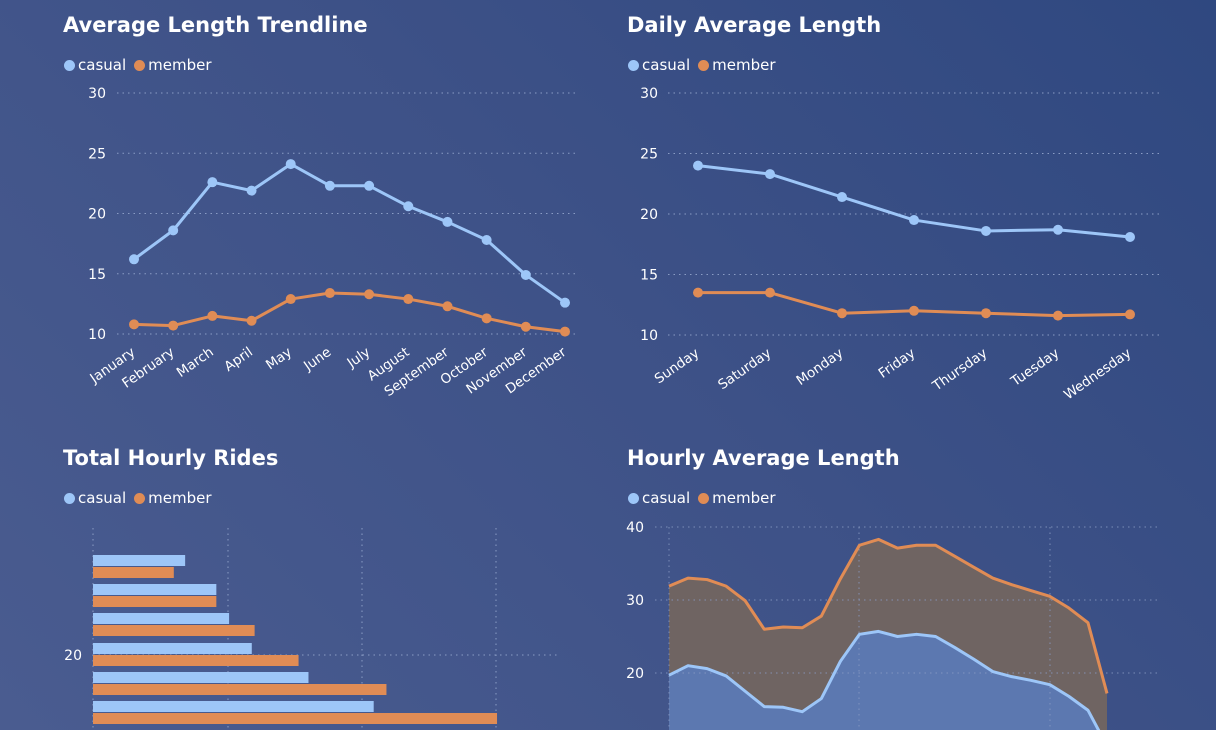 The height and width of the screenshot is (730, 1216). I want to click on area-fill-casual, so click(888, 680).